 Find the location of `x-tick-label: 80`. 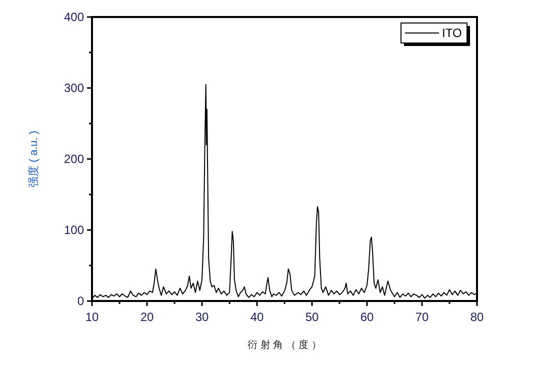

x-tick-label: 80 is located at coordinates (477, 317).